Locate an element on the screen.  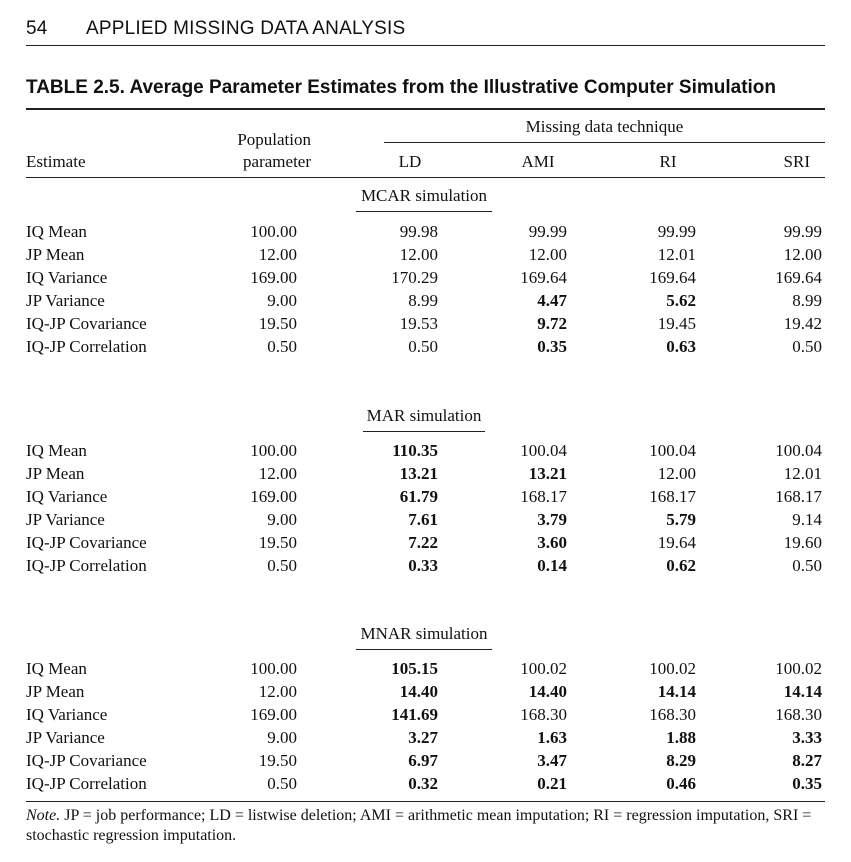
ri-value: 168.17 is located at coordinates (672, 496).